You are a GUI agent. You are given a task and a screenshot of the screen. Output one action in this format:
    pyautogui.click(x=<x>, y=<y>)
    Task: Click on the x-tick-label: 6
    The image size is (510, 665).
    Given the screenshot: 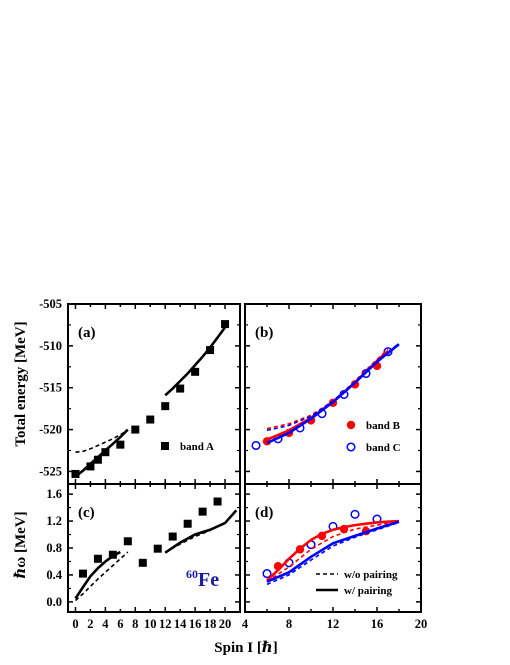 What is the action you would take?
    pyautogui.click(x=120, y=624)
    